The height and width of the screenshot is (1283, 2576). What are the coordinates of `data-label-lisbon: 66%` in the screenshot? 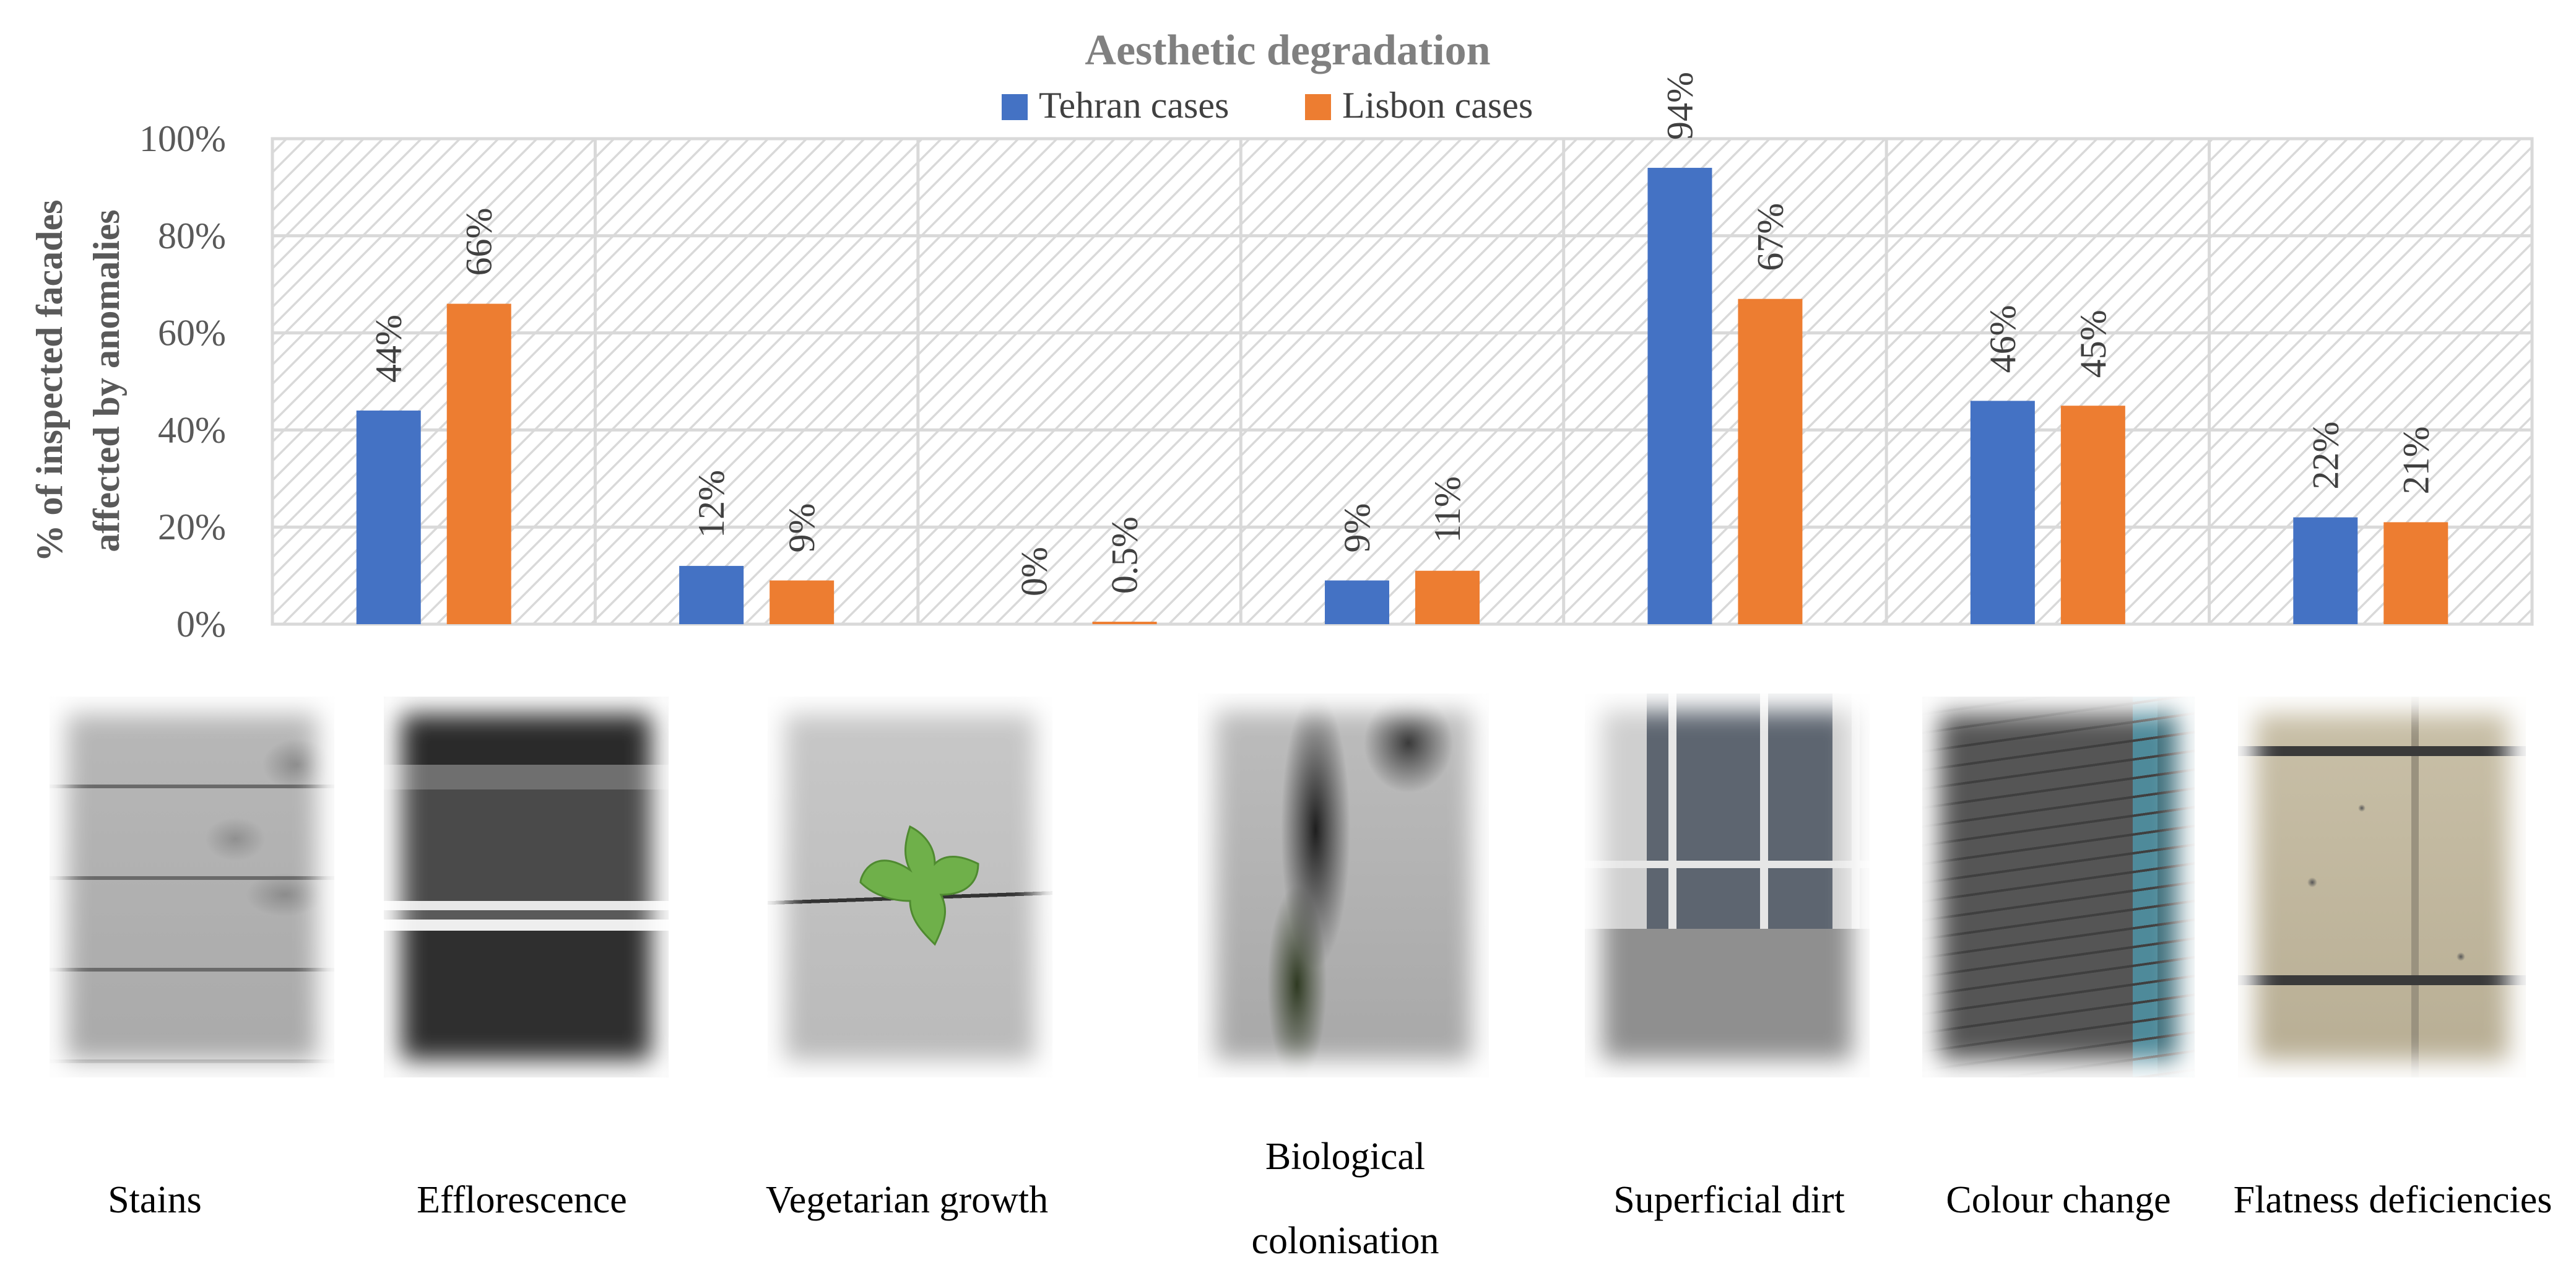 It's located at (479, 242).